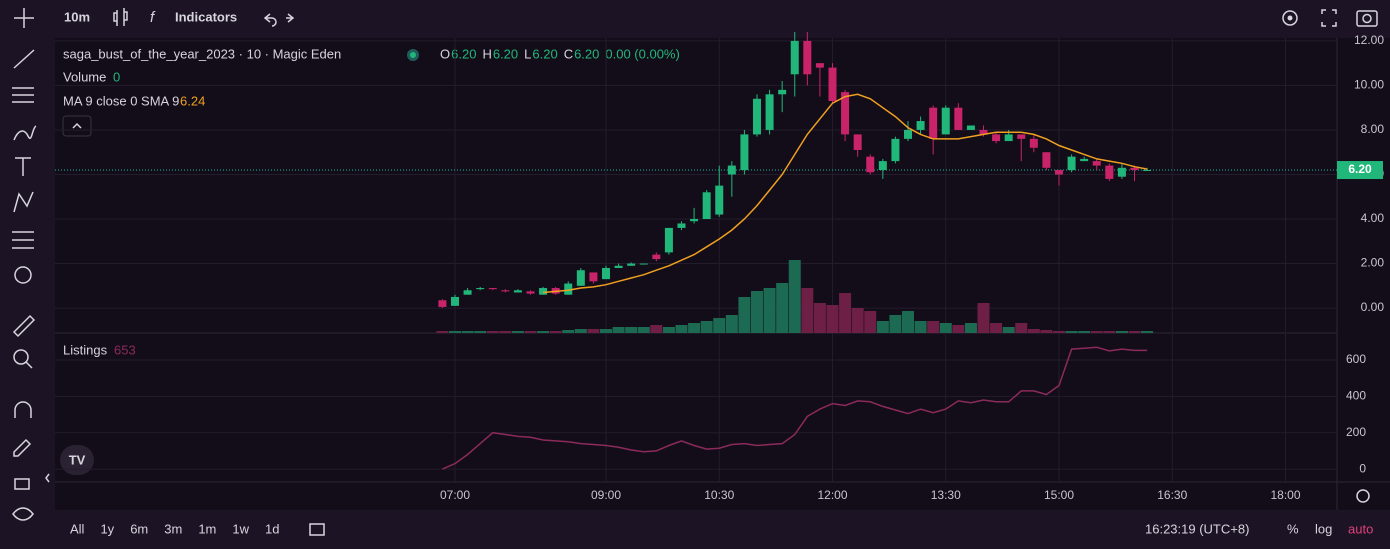 The height and width of the screenshot is (549, 1390). I want to click on date-range-icon, so click(317, 529).